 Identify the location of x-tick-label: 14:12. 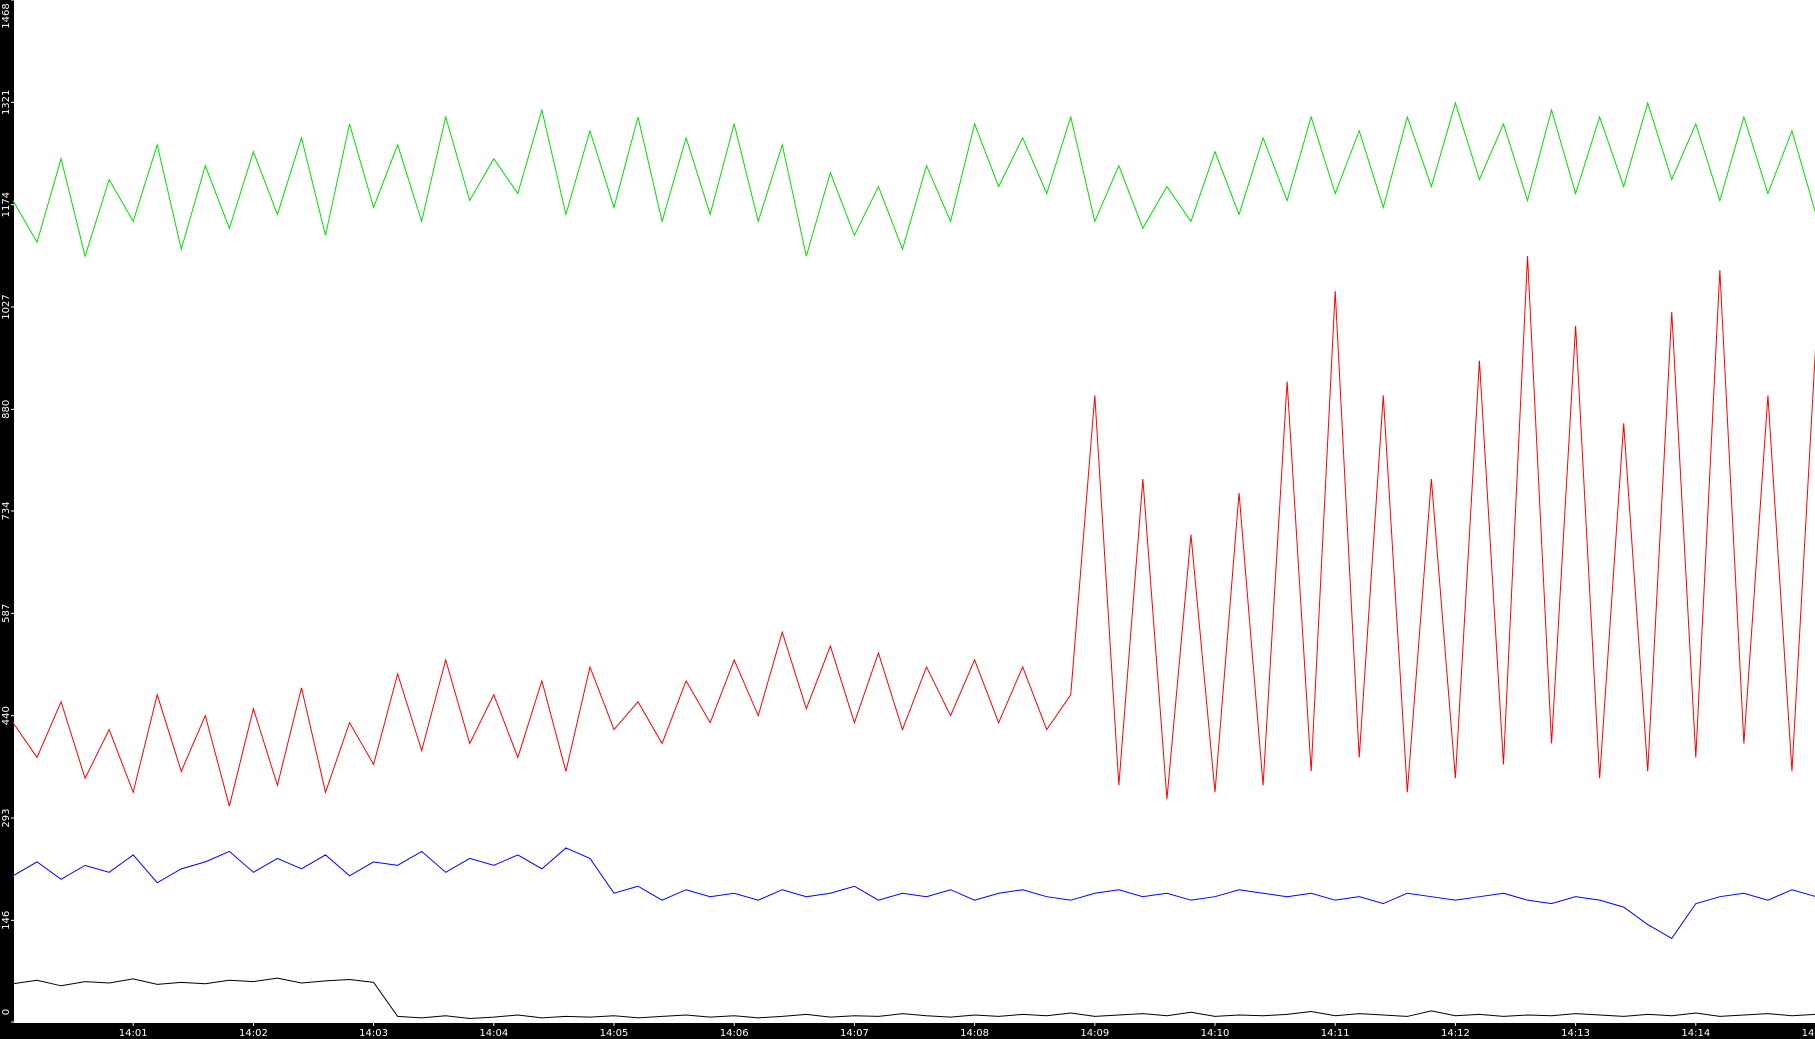
(1455, 1033).